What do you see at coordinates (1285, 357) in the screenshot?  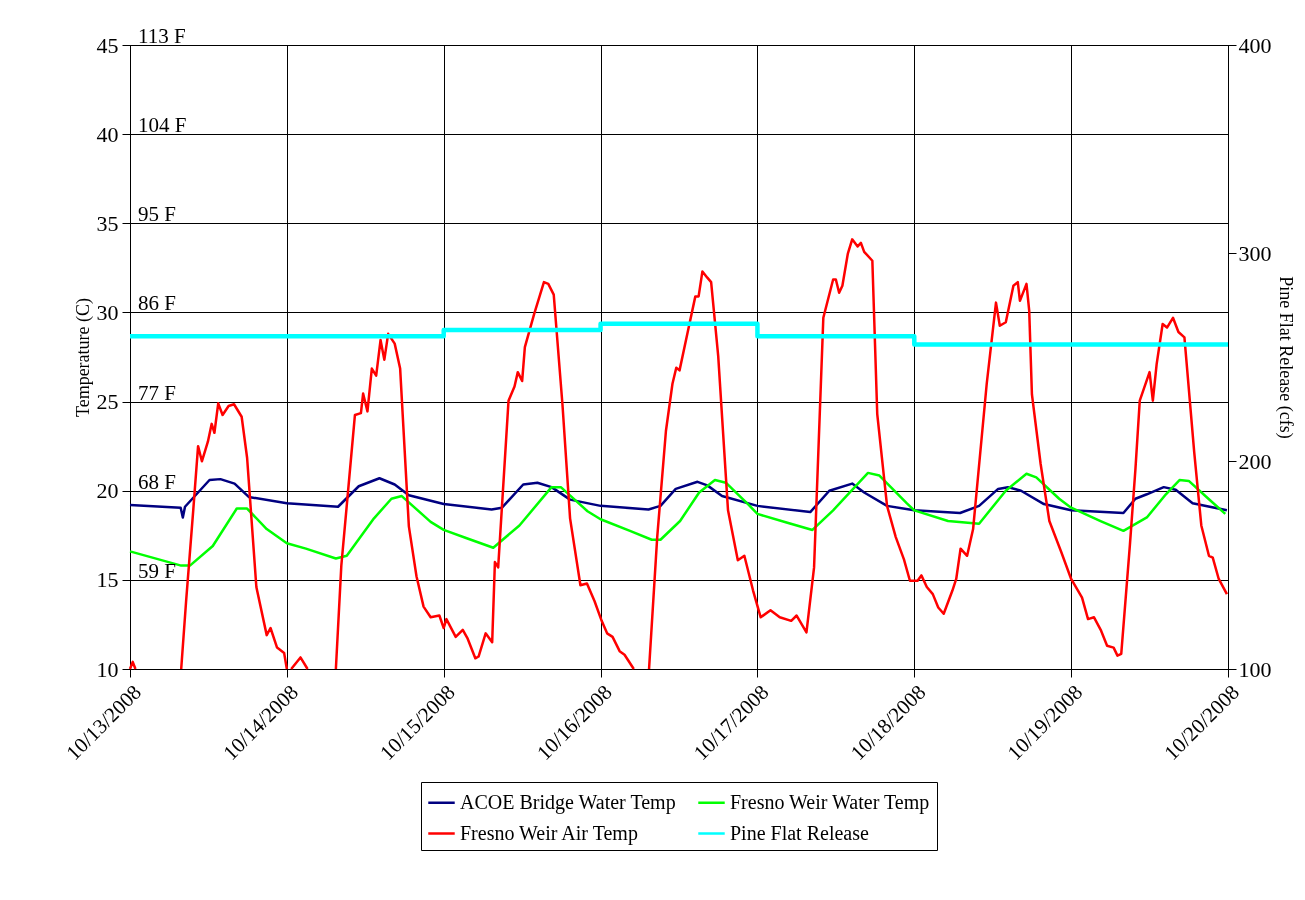 I see `y2-axis-title: Pine Flat Release (cfs)` at bounding box center [1285, 357].